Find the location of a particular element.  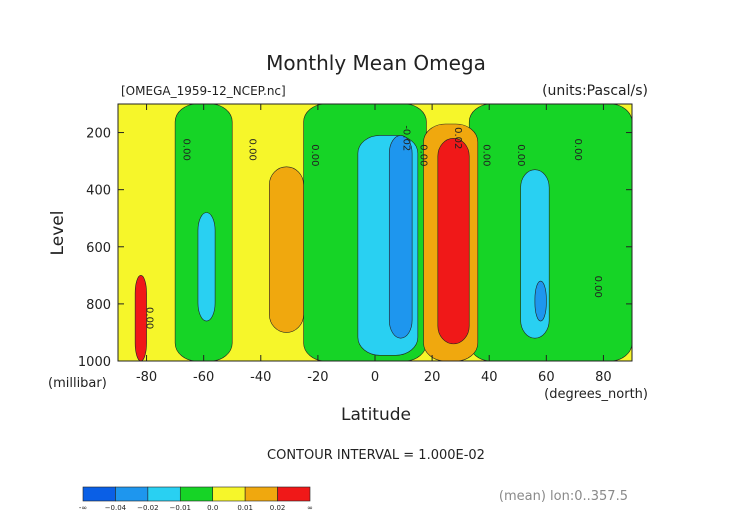

x-tick-label: 20 is located at coordinates (432, 377).